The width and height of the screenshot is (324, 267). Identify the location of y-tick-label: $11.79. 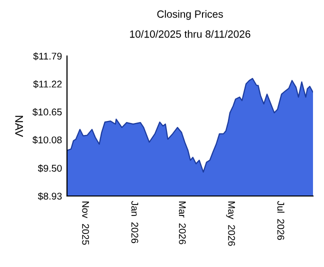
(47, 56).